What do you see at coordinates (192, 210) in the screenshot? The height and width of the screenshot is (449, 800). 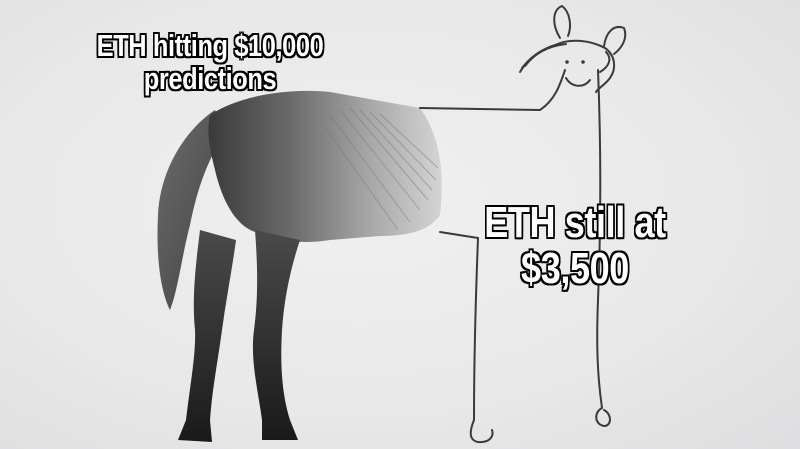 I see `tail` at bounding box center [192, 210].